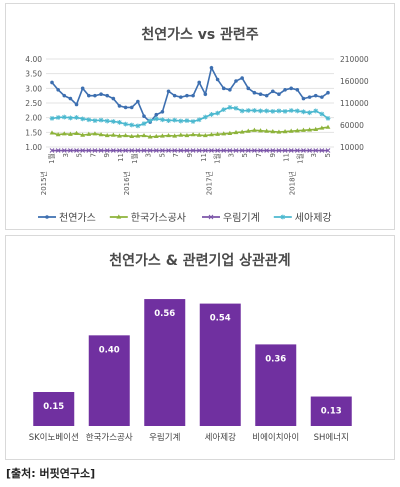  Describe the element at coordinates (54, 437) in the screenshot. I see `category-label: SK이노베이션` at that location.